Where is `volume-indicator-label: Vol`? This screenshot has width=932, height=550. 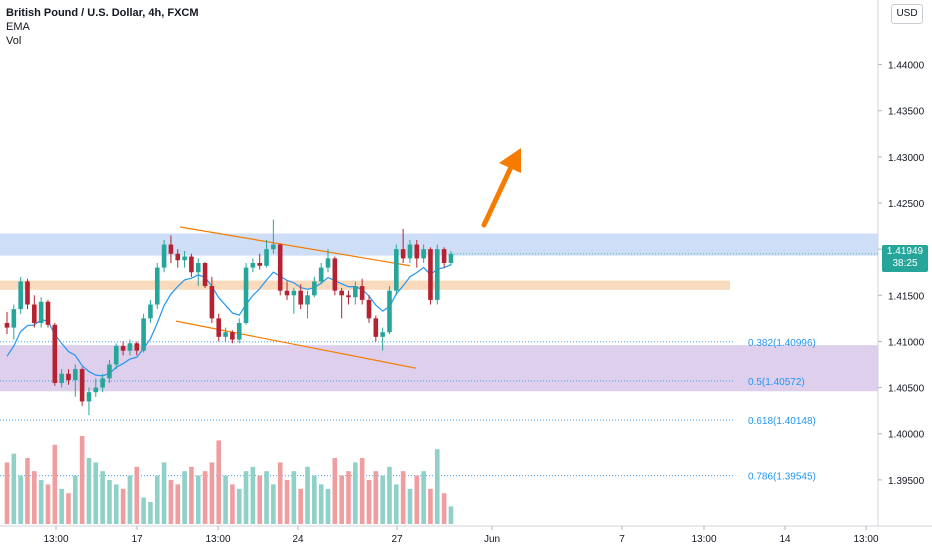
volume-indicator-label: Vol is located at coordinates (14, 41).